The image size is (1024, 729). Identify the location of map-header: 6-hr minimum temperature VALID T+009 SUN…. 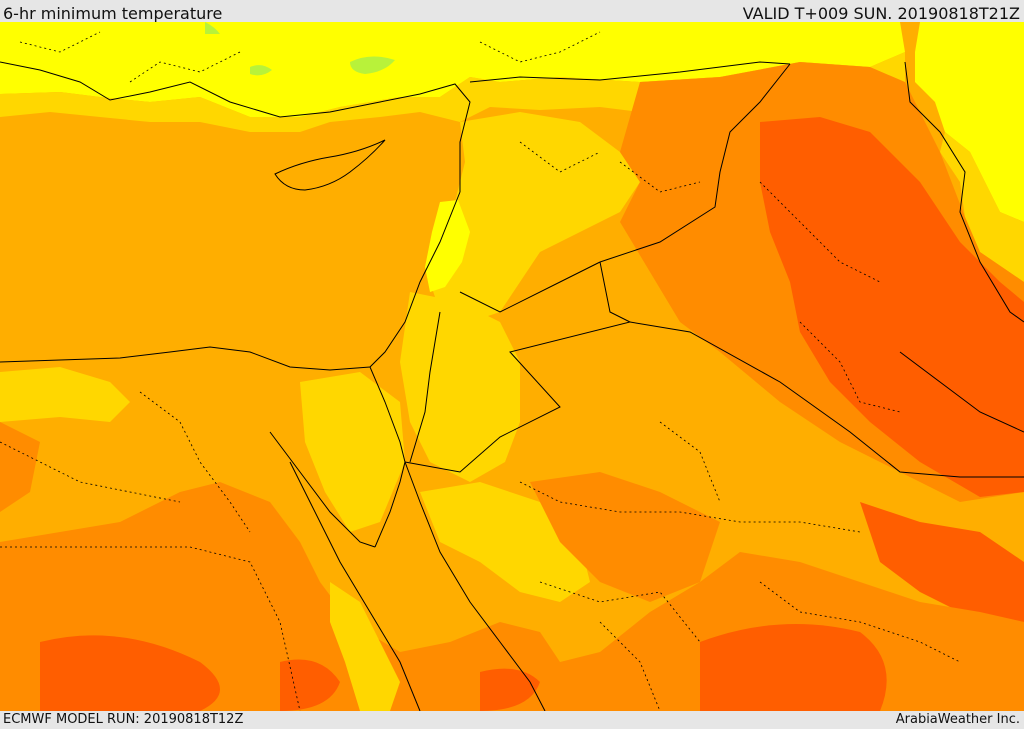
(512, 11).